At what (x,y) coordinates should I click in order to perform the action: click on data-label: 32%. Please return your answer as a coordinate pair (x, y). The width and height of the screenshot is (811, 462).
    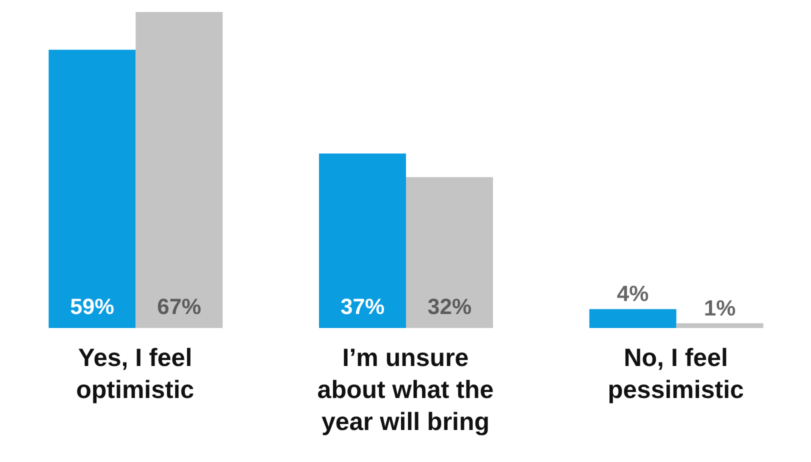
    Looking at the image, I should click on (449, 306).